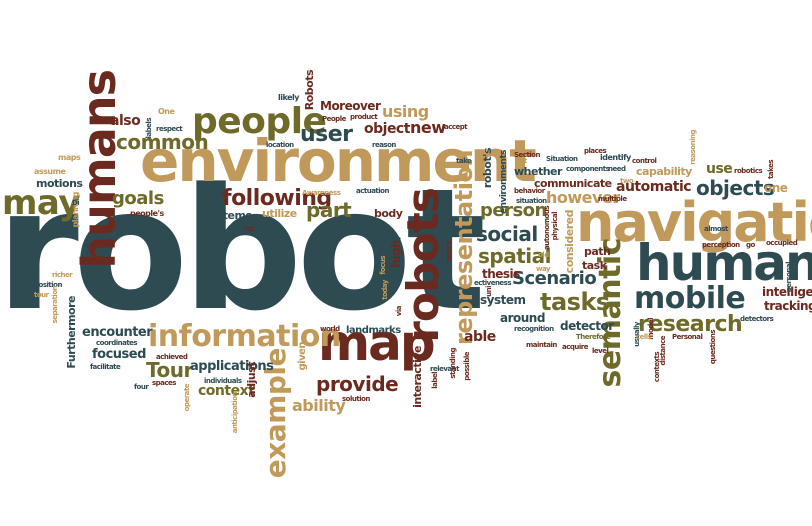 This screenshot has height=526, width=812. I want to click on word-therefore: Therefore, so click(593, 337).